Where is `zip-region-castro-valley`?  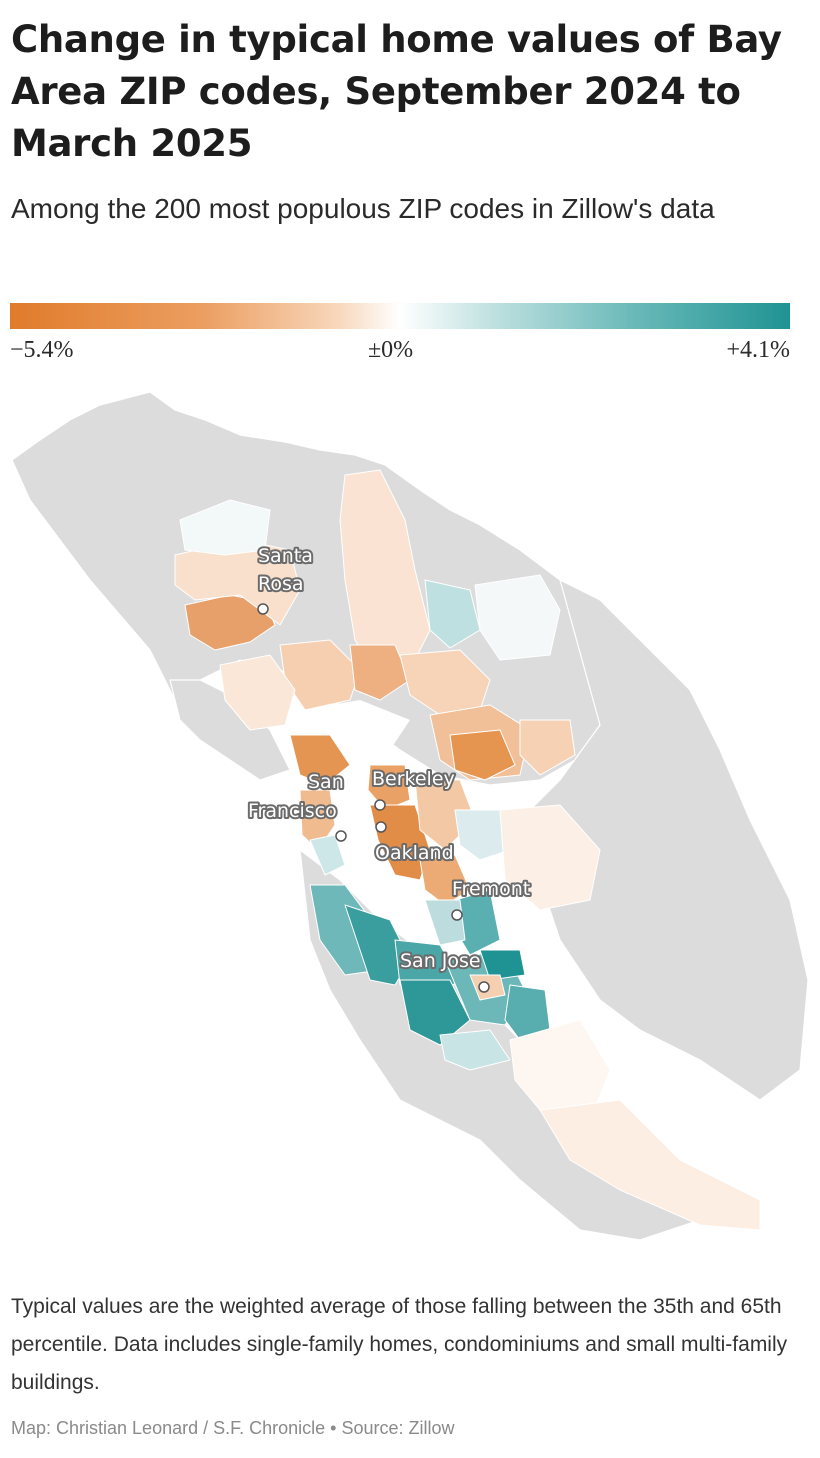
zip-region-castro-valley is located at coordinates (482, 835).